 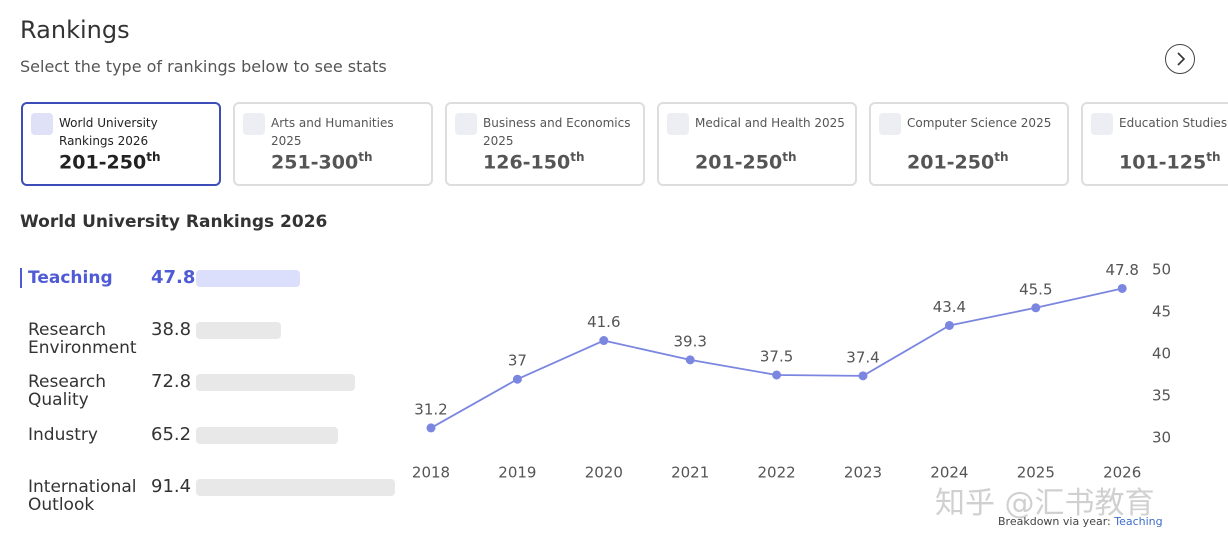 I want to click on value-label: 37.5, so click(x=776, y=357).